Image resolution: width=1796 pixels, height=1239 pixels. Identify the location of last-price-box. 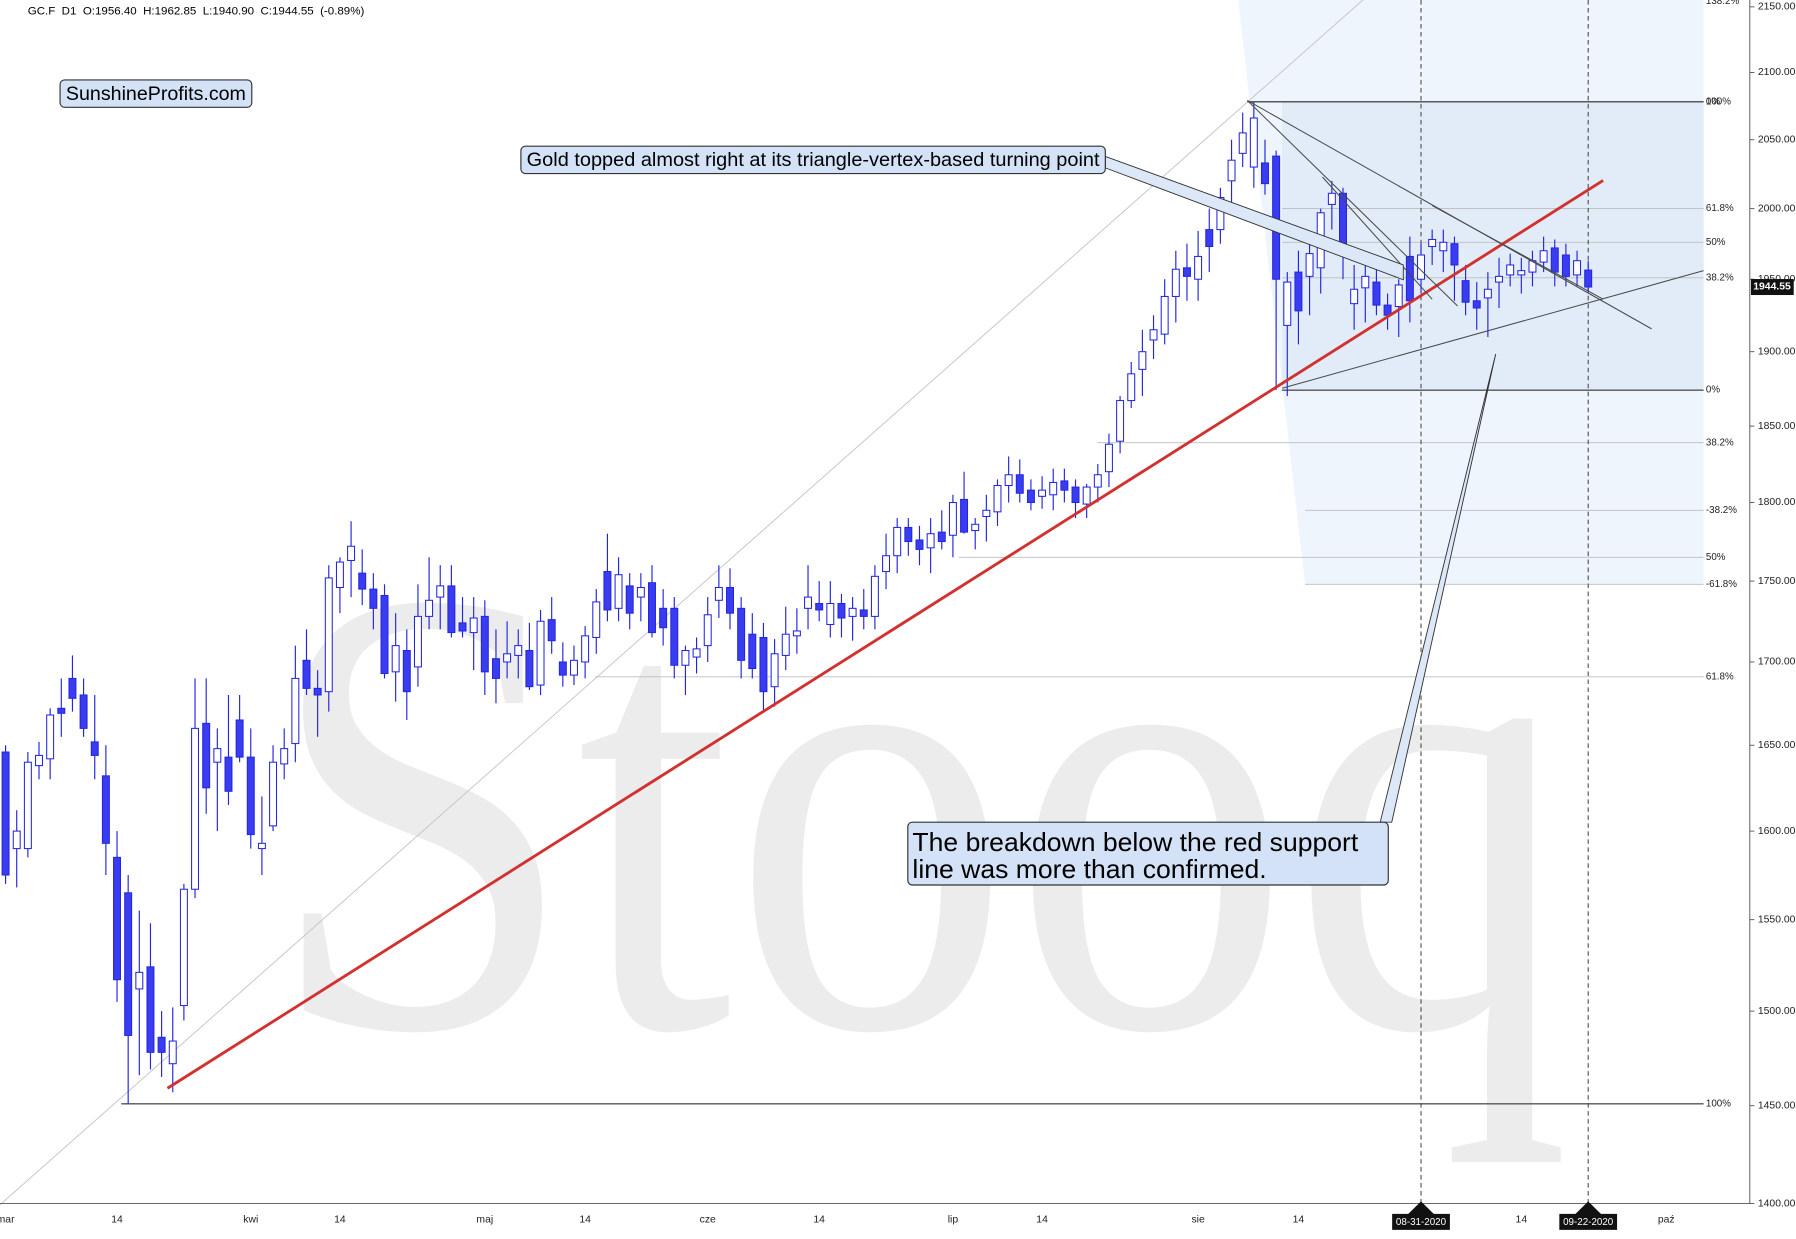
(1772, 287).